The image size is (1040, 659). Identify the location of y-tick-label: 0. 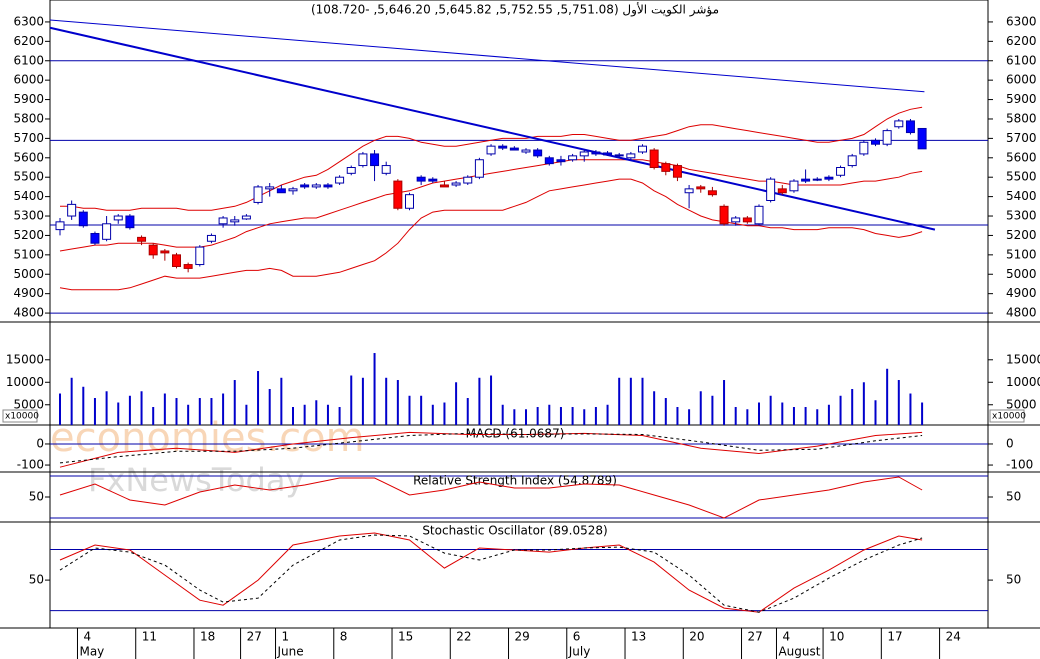
(1010, 443).